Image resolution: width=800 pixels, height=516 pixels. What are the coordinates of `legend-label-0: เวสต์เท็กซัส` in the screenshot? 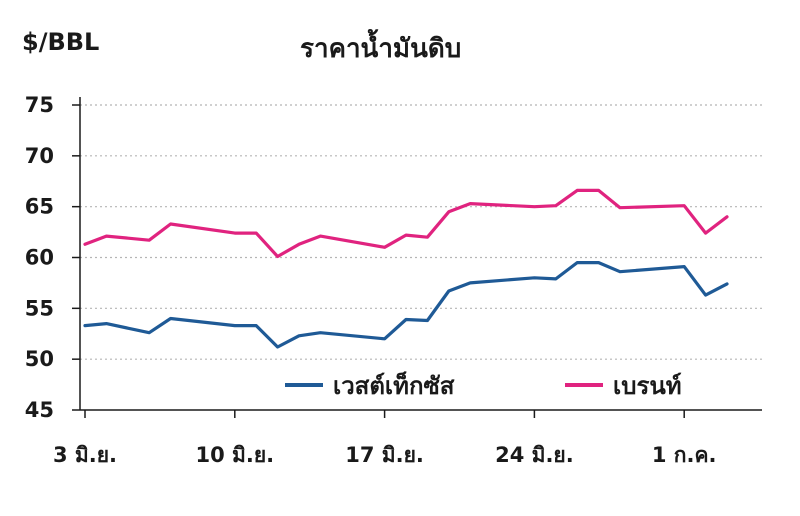 It's located at (394, 385).